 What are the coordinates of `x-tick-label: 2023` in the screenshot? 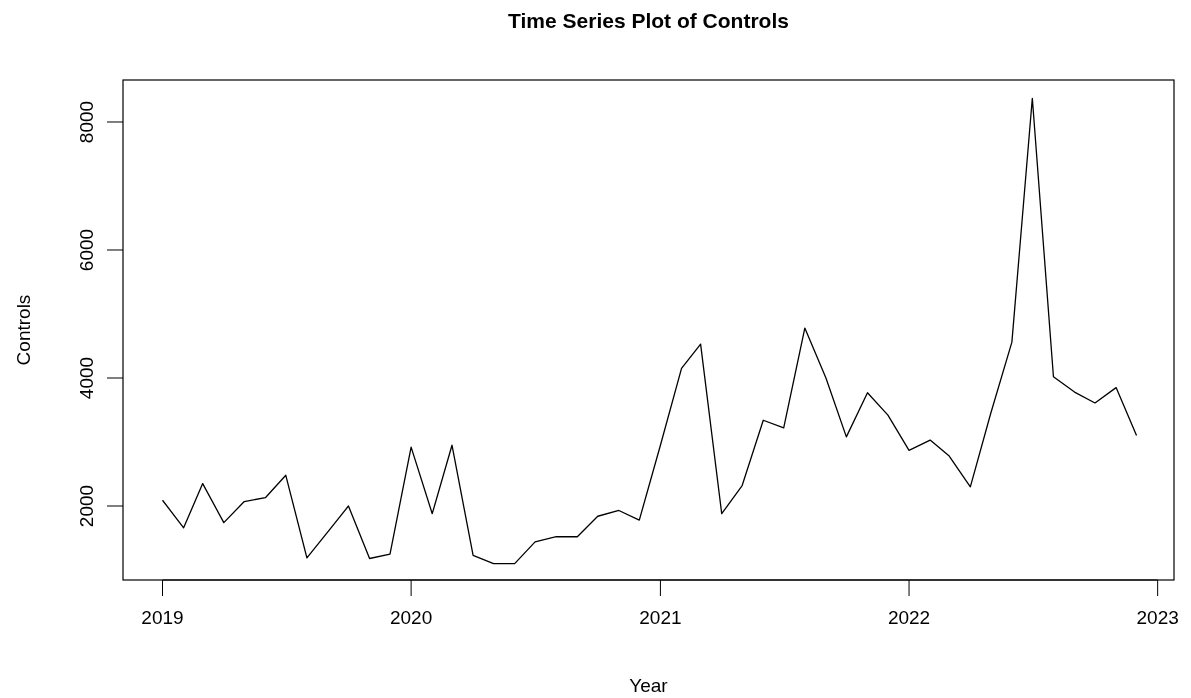 It's located at (1157, 617).